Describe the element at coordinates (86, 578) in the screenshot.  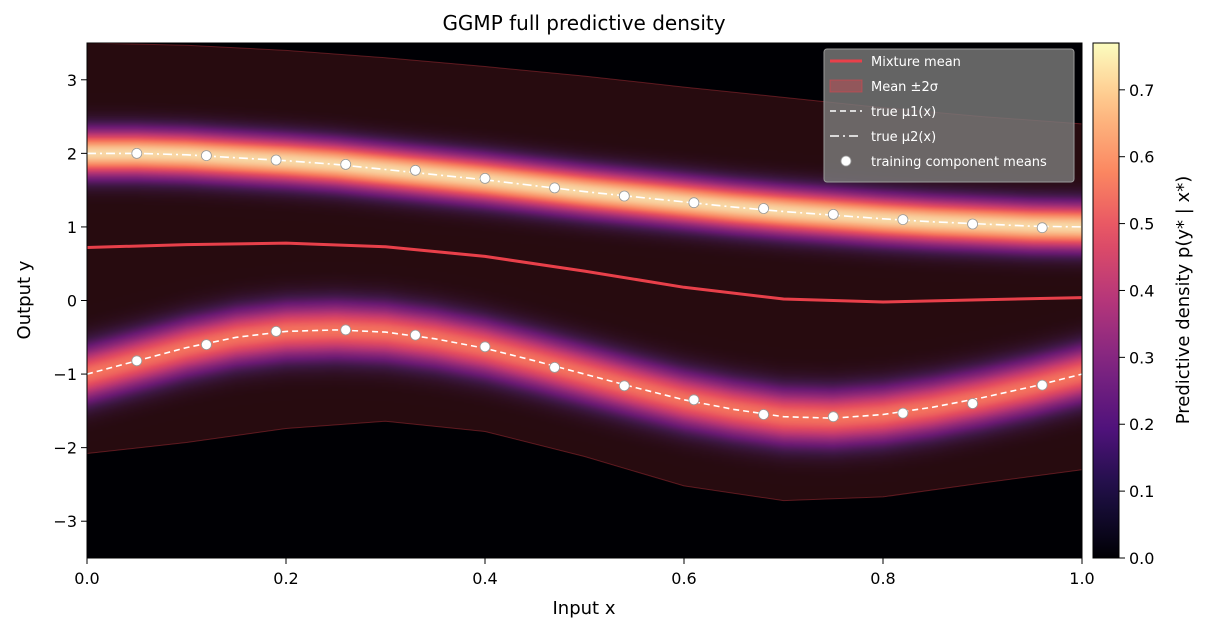
I see `x-tick-label: 0.0` at that location.